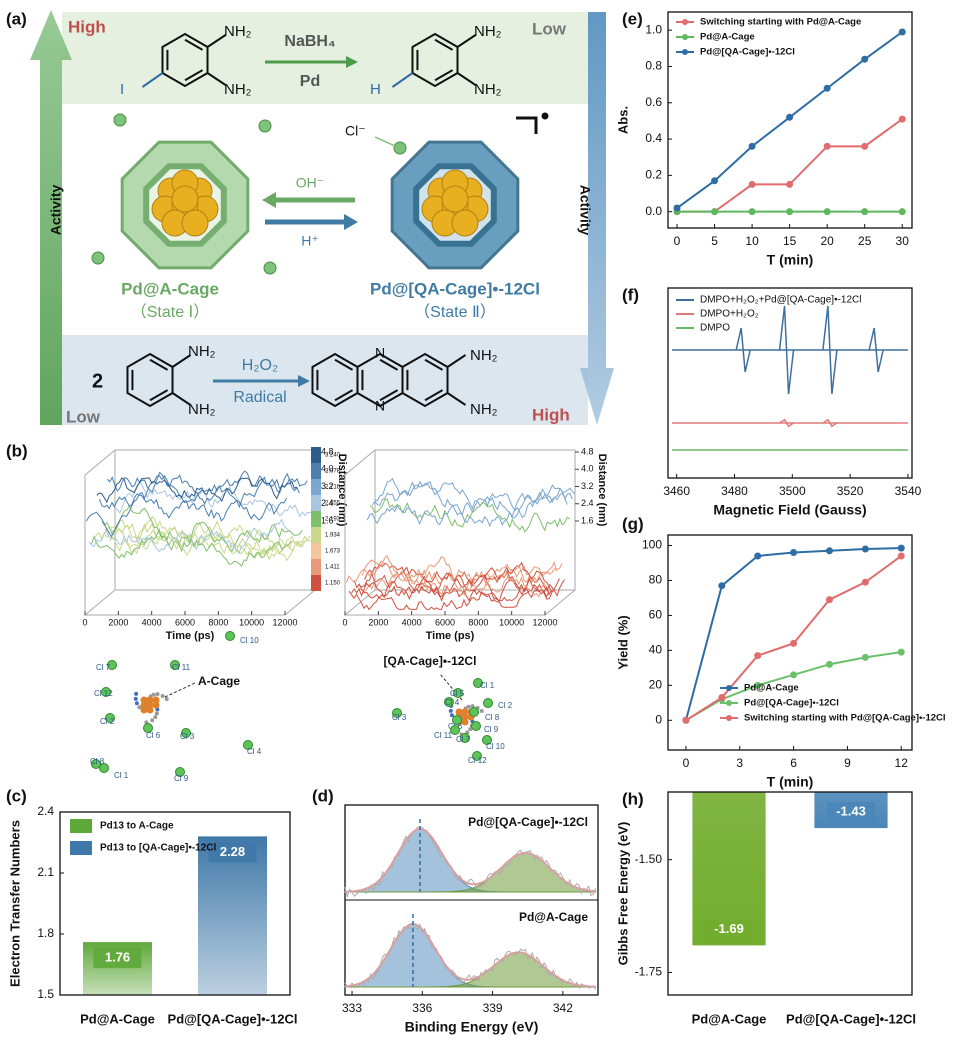 This screenshot has width=953, height=1056. I want to click on x-tick-label: 6000, so click(185, 622).